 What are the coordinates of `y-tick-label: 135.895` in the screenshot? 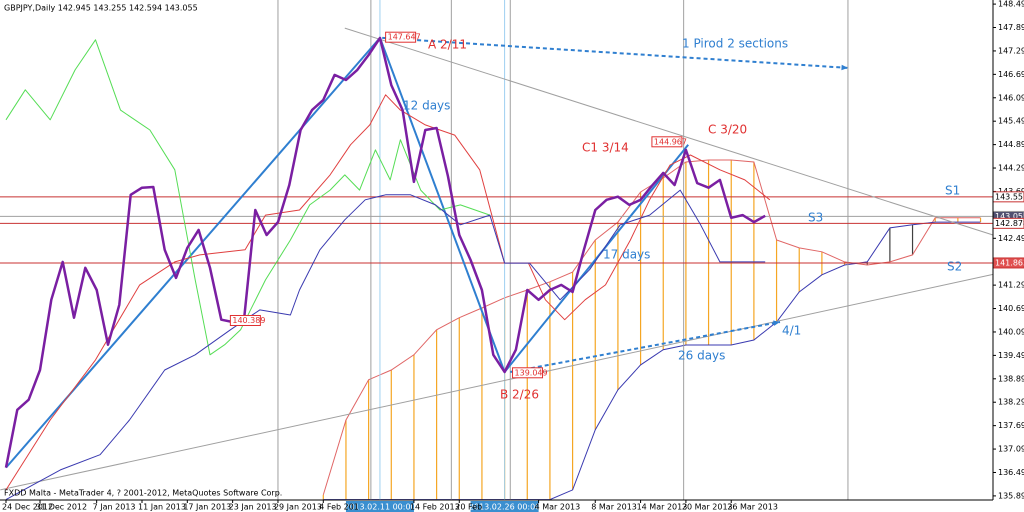 It's located at (1011, 495).